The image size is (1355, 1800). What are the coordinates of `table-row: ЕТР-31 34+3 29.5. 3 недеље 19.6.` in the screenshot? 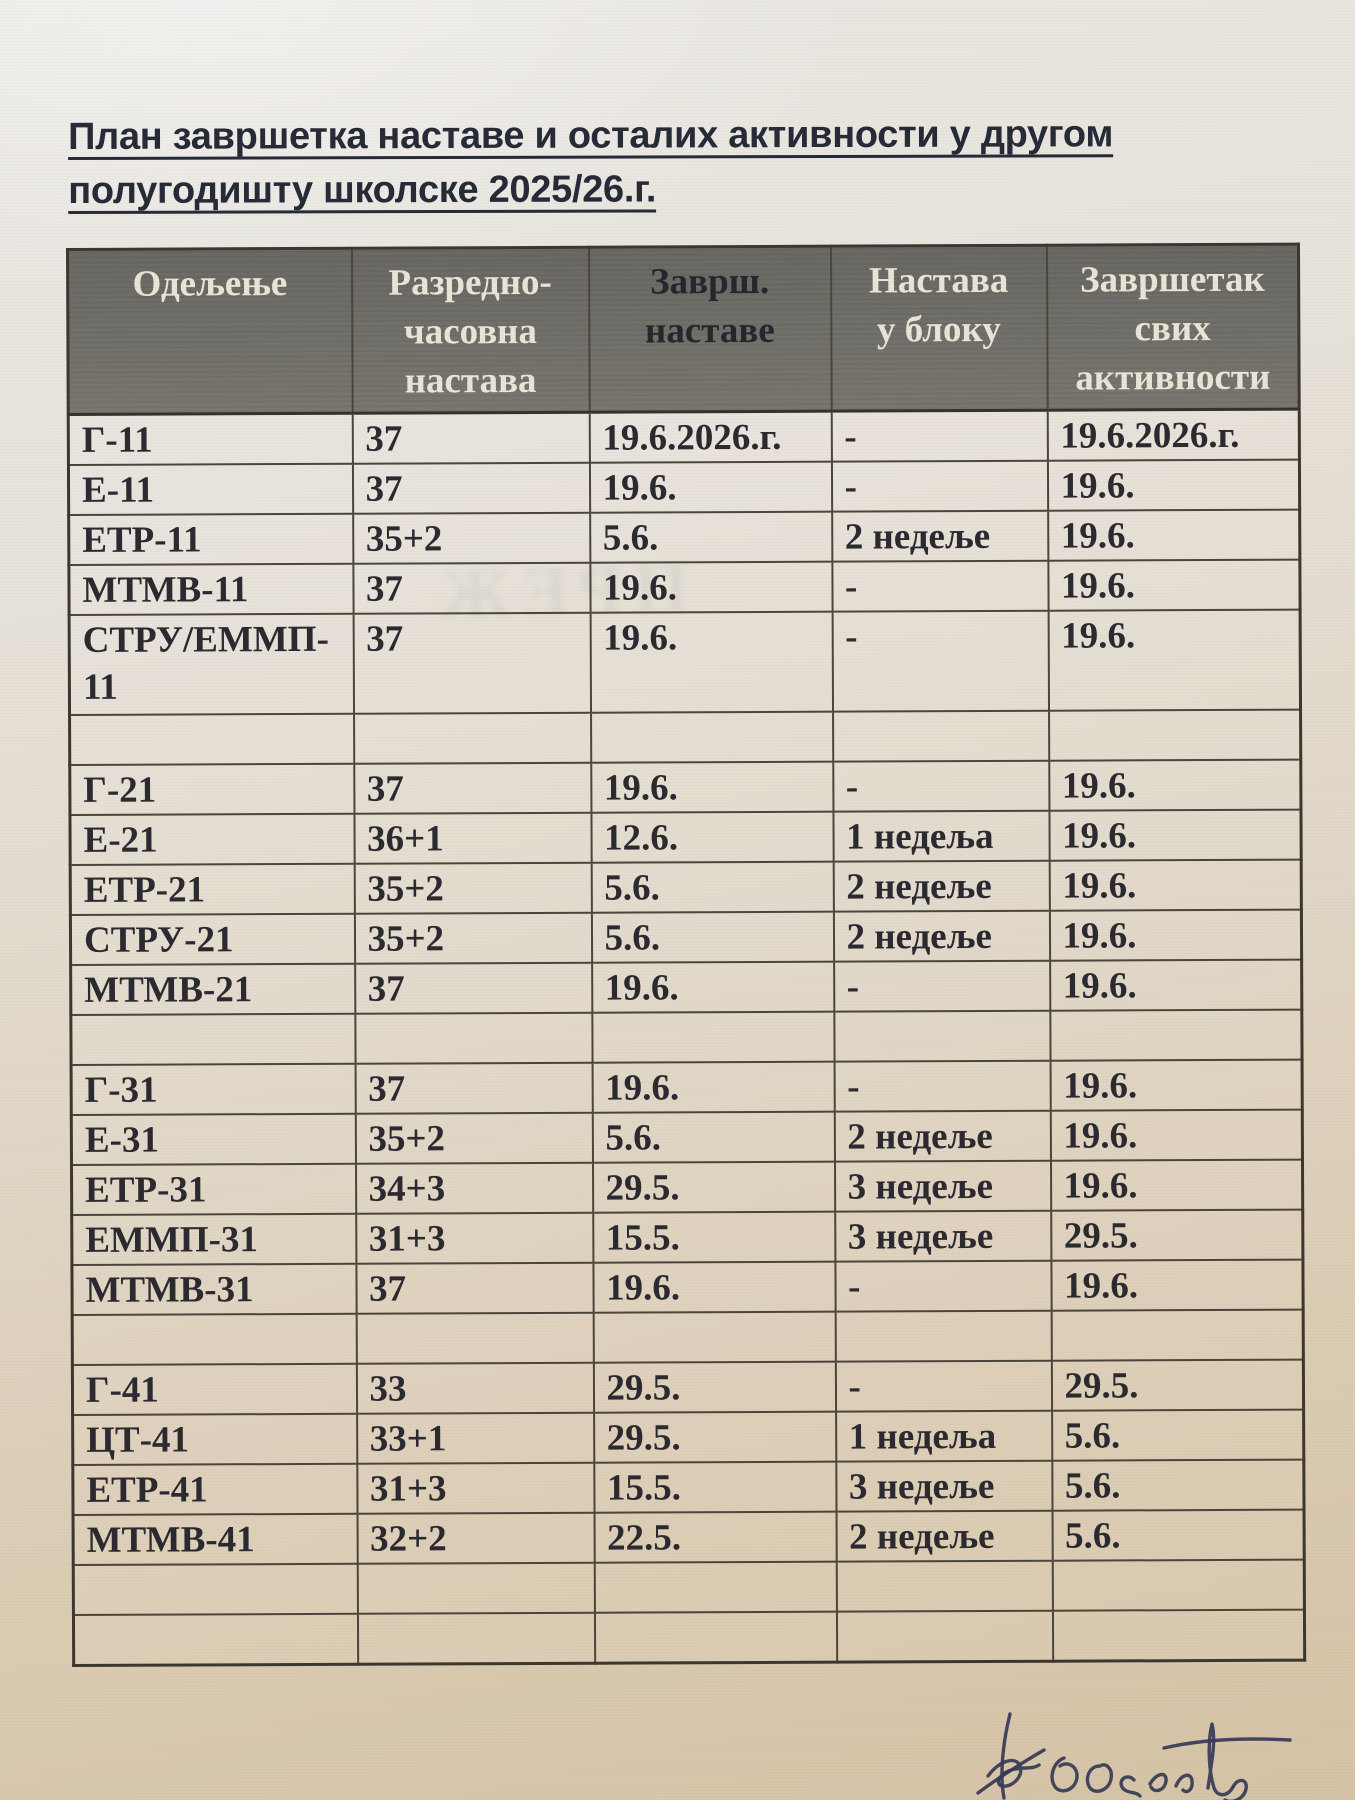 It's located at (687, 1188).